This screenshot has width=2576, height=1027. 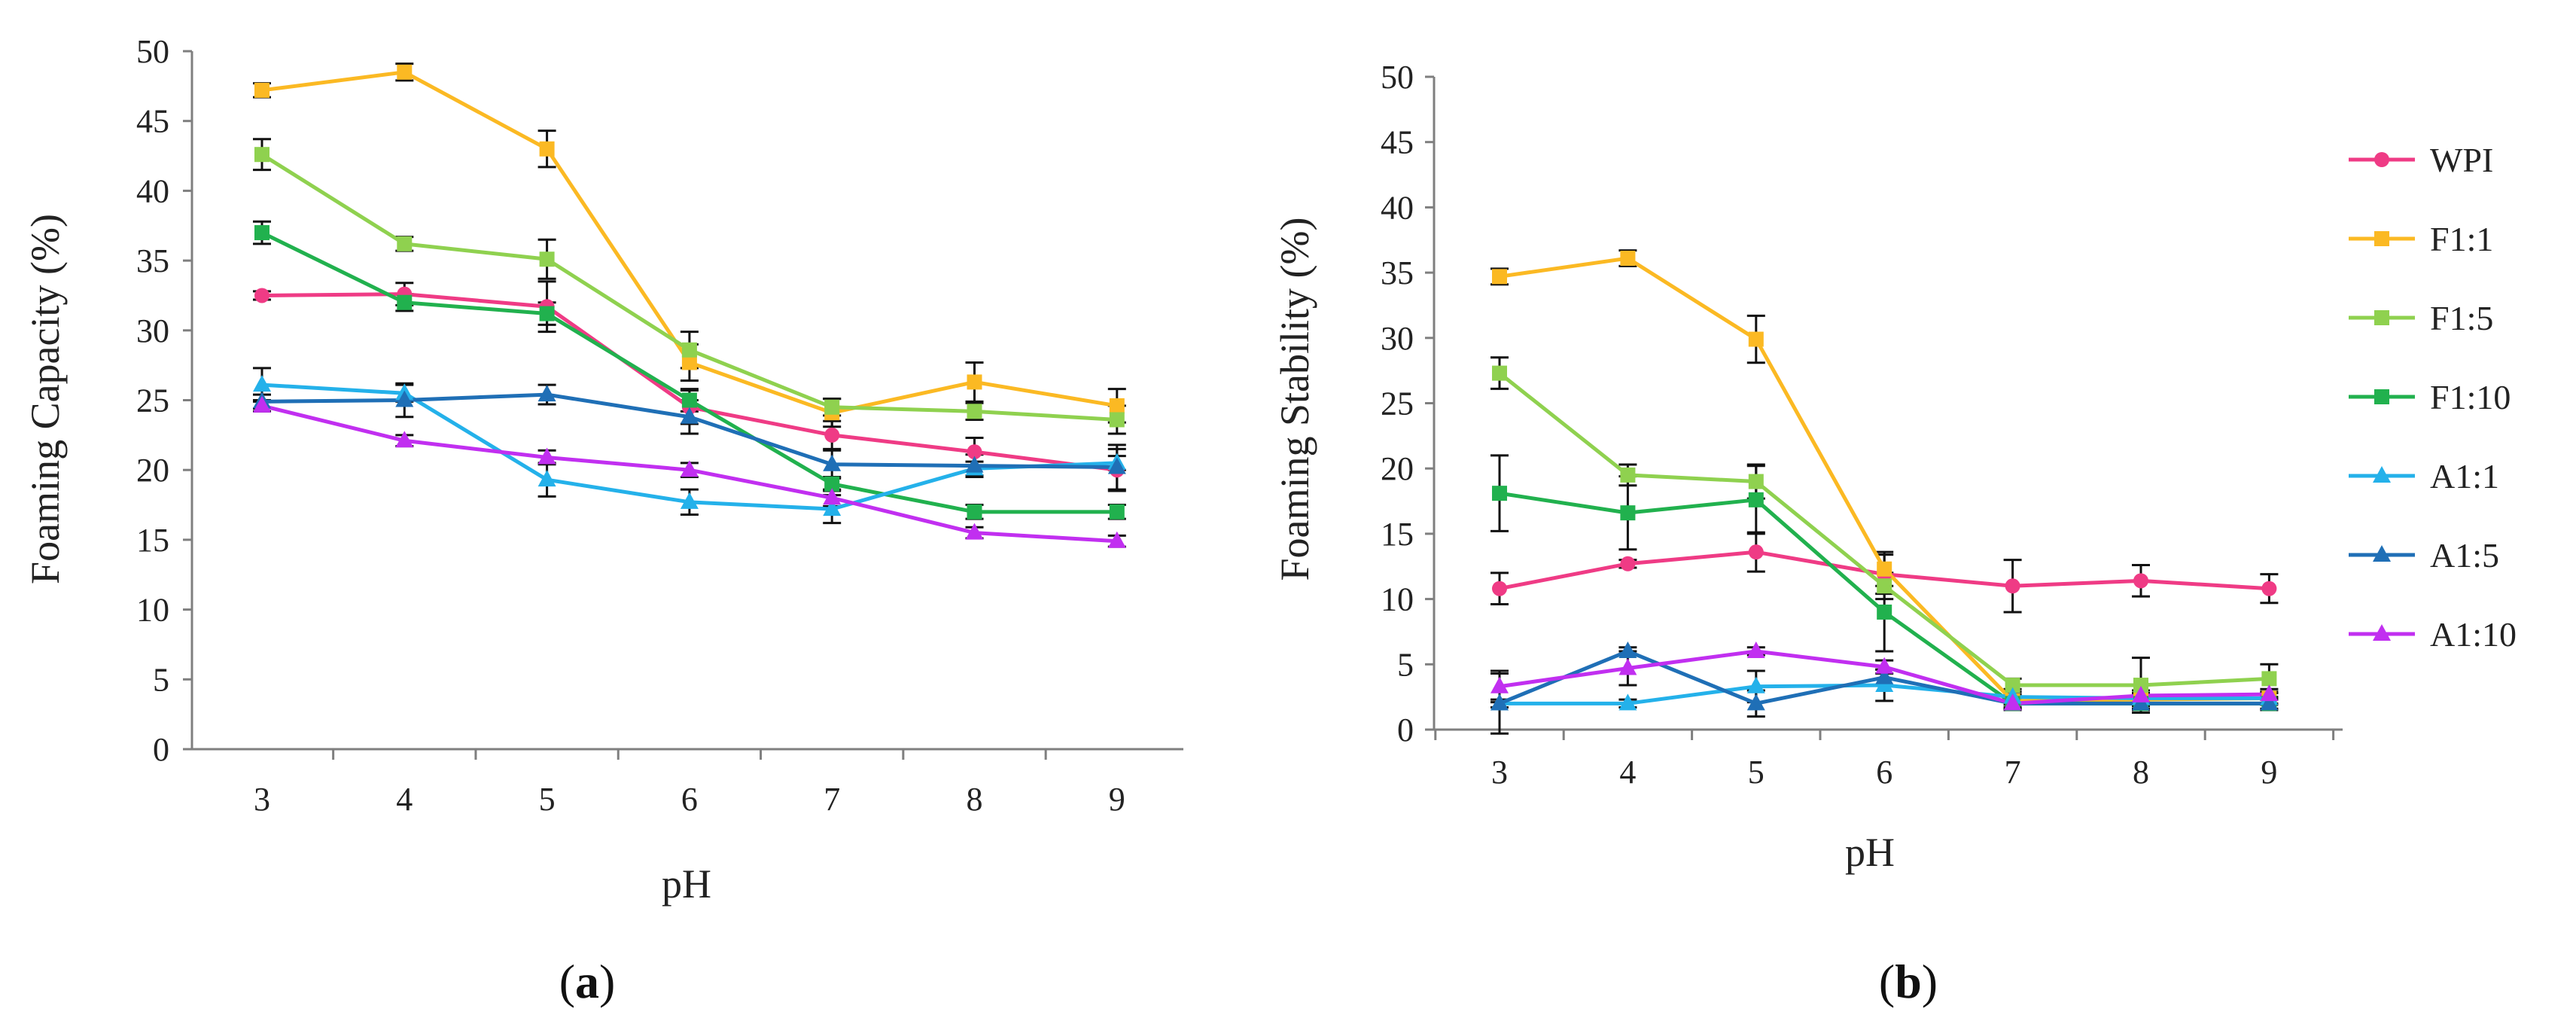 What do you see at coordinates (161, 749) in the screenshot?
I see `panel-a-y-tick-label: 0` at bounding box center [161, 749].